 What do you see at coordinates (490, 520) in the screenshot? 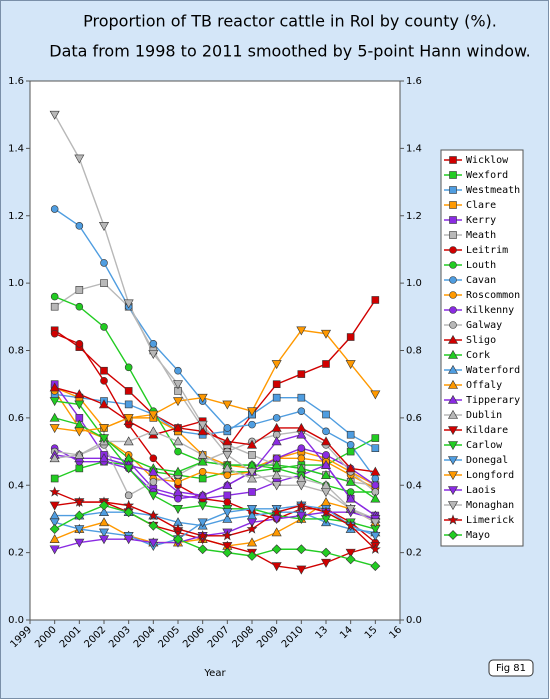
I see `legend-label: Limerick` at bounding box center [490, 520].